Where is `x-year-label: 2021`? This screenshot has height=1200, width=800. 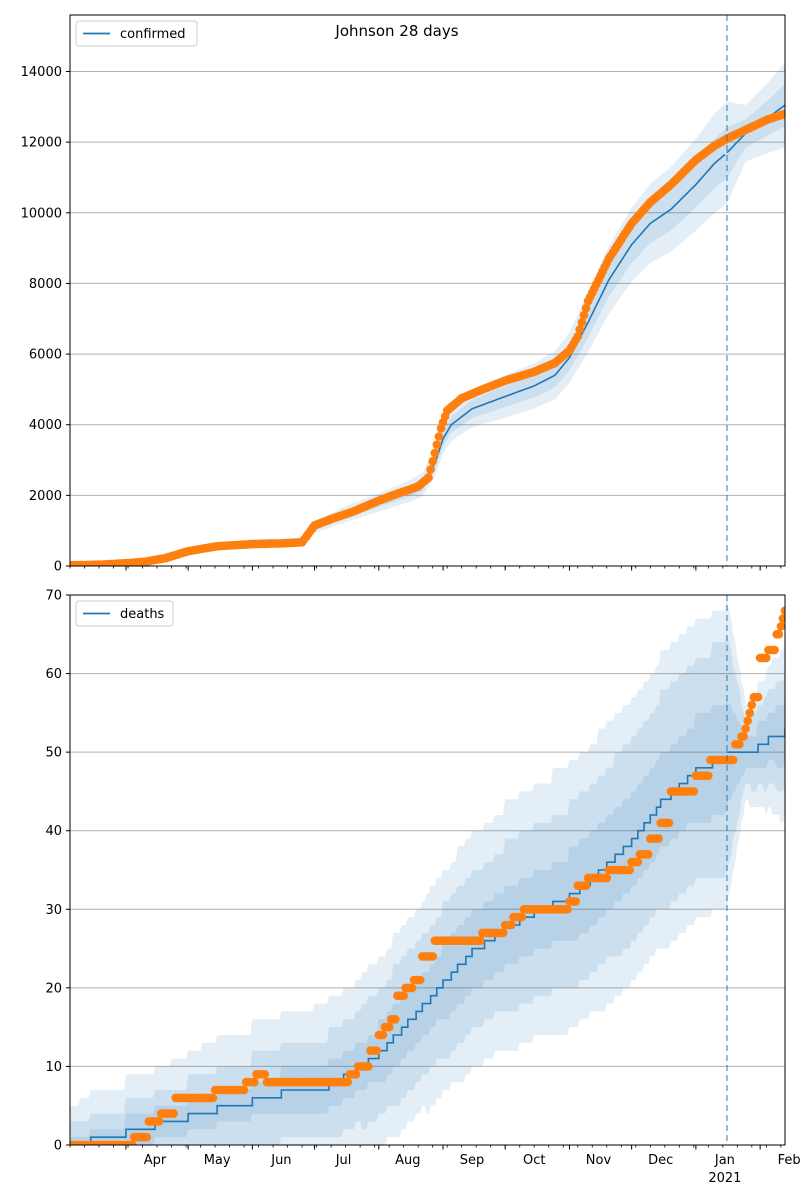
x-year-label: 2021 is located at coordinates (724, 1178).